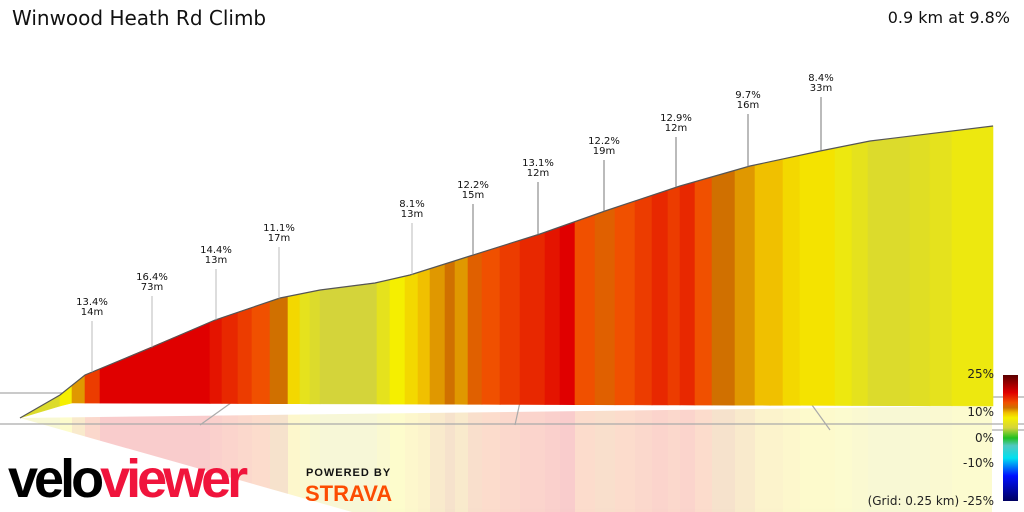 The image size is (1024, 512). Describe the element at coordinates (473, 195) in the screenshot. I see `annotation-length: 15m` at that location.